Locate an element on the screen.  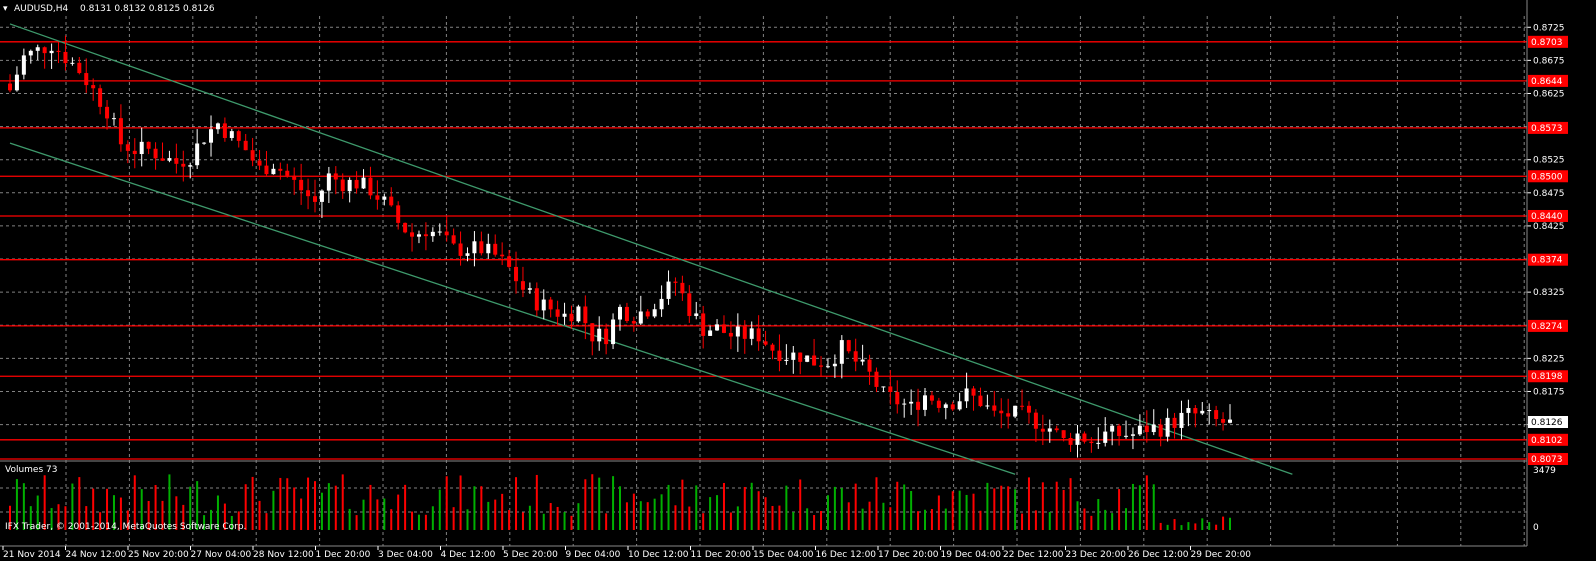
level-label: 0.8198 is located at coordinates (1547, 377).